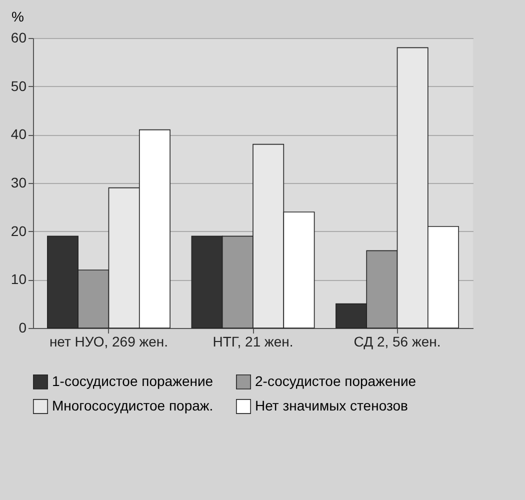 This screenshot has height=500, width=525. I want to click on y-tick-label: 40, so click(18, 134).